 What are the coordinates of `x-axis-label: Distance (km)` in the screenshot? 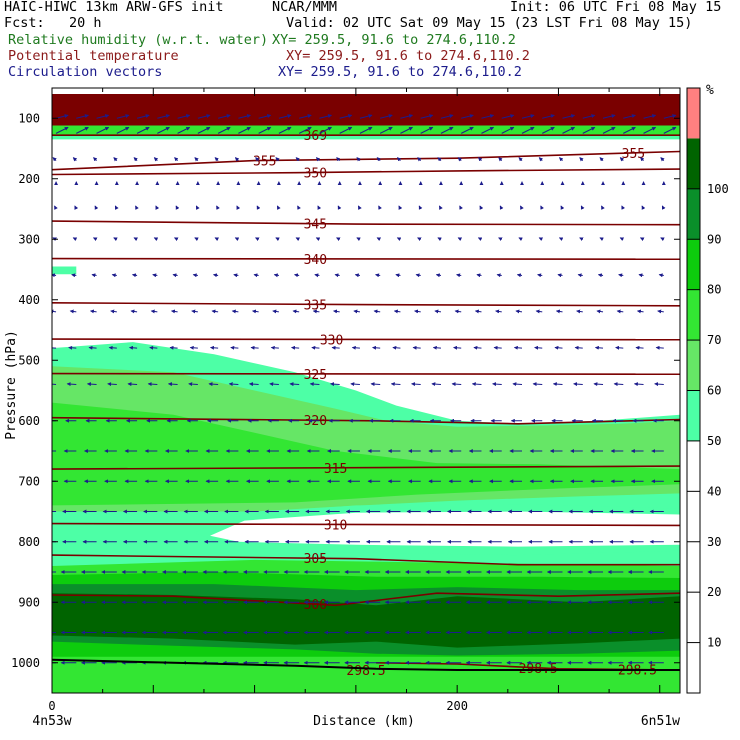 It's located at (364, 721).